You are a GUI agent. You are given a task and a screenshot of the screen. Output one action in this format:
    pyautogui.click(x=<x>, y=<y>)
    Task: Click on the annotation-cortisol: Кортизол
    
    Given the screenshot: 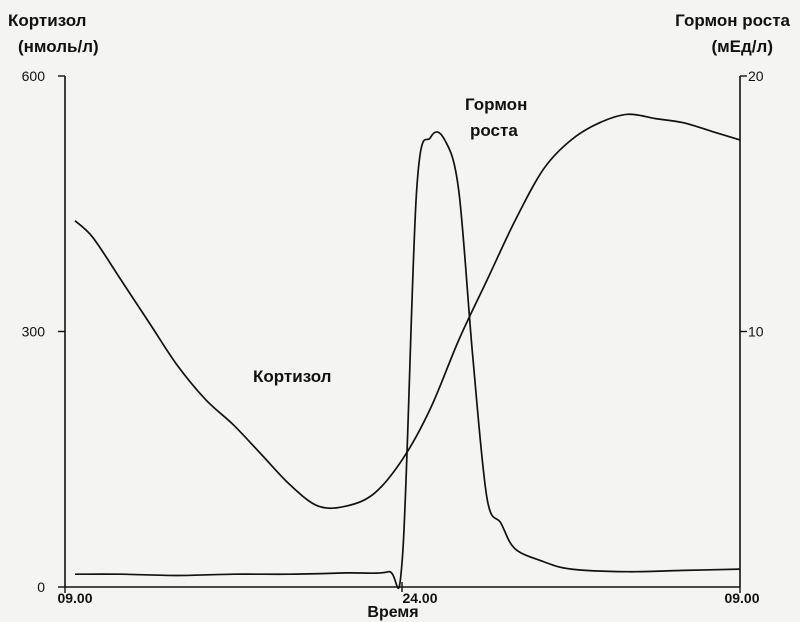 What is the action you would take?
    pyautogui.click(x=292, y=376)
    